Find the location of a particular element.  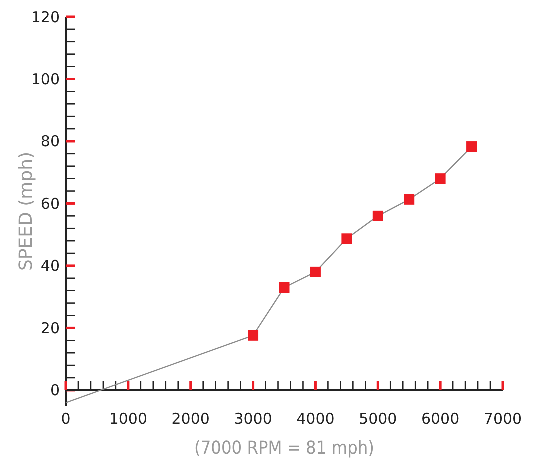

y-tick-label: 120 is located at coordinates (45, 17).